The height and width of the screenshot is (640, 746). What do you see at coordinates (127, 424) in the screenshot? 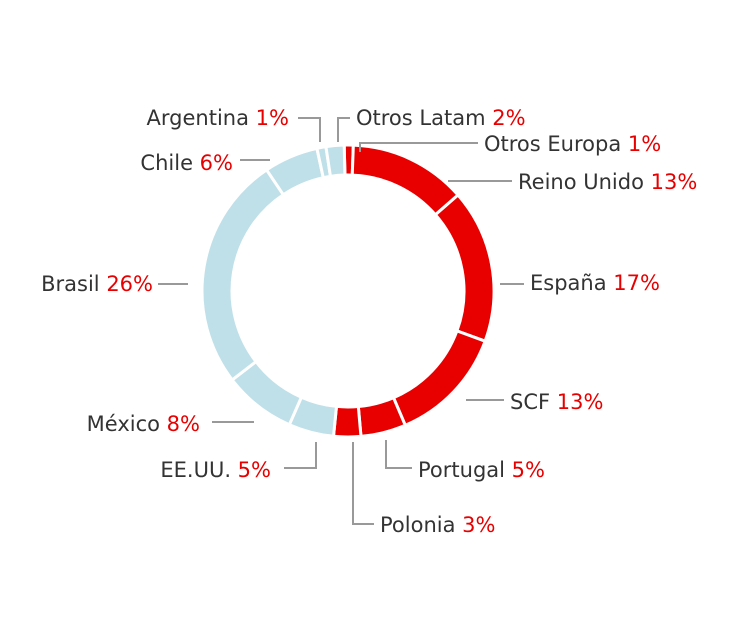
I see `label-name-mexico: México` at bounding box center [127, 424].